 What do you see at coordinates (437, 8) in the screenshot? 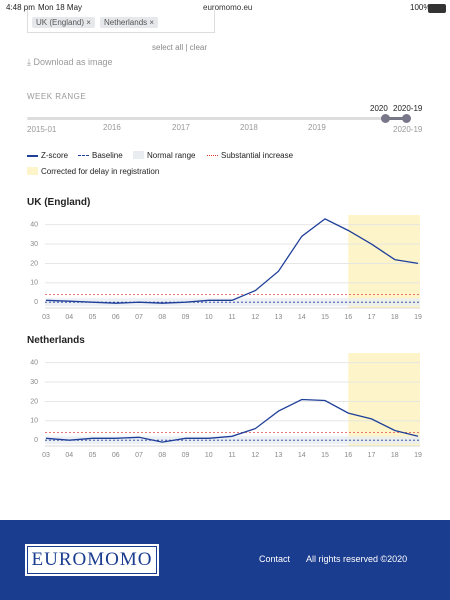
I see `battery-icon` at bounding box center [437, 8].